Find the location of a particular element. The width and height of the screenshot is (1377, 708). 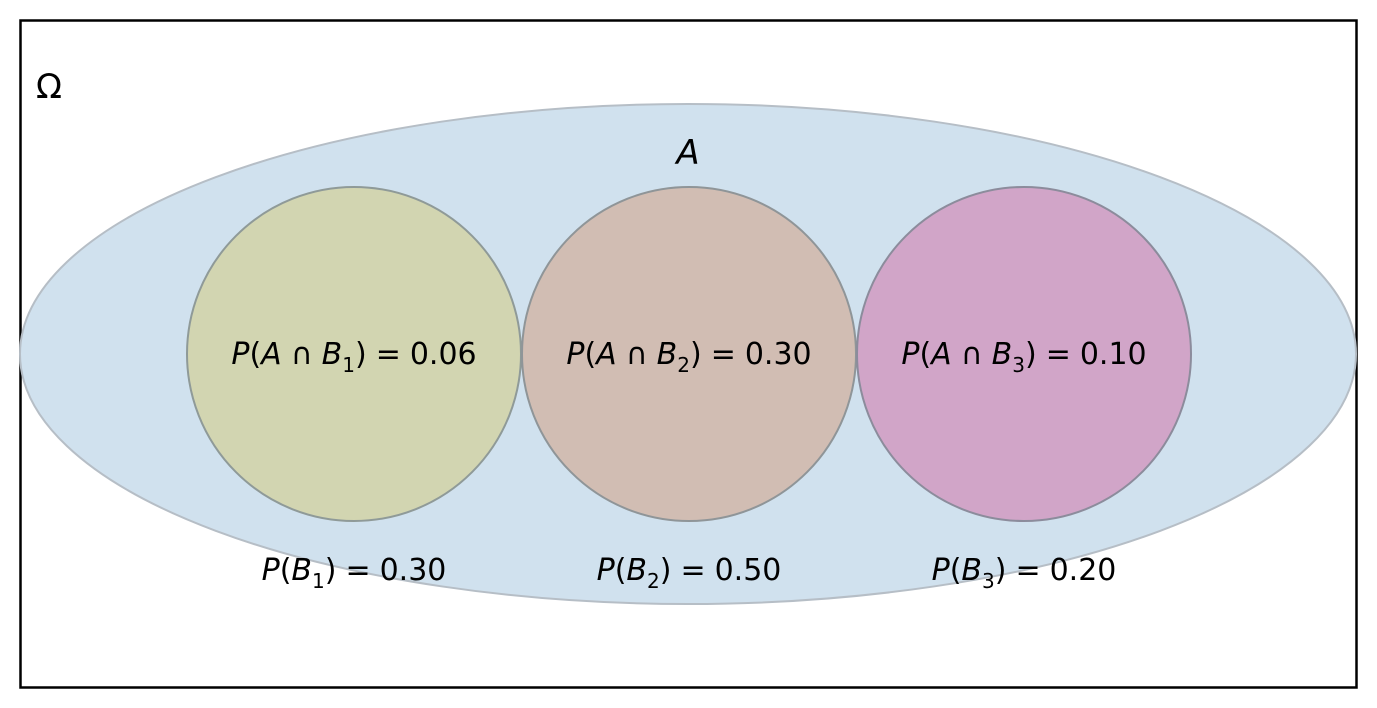

marginal-b1-label: P(B1) = 0.30 is located at coordinates (354, 573).